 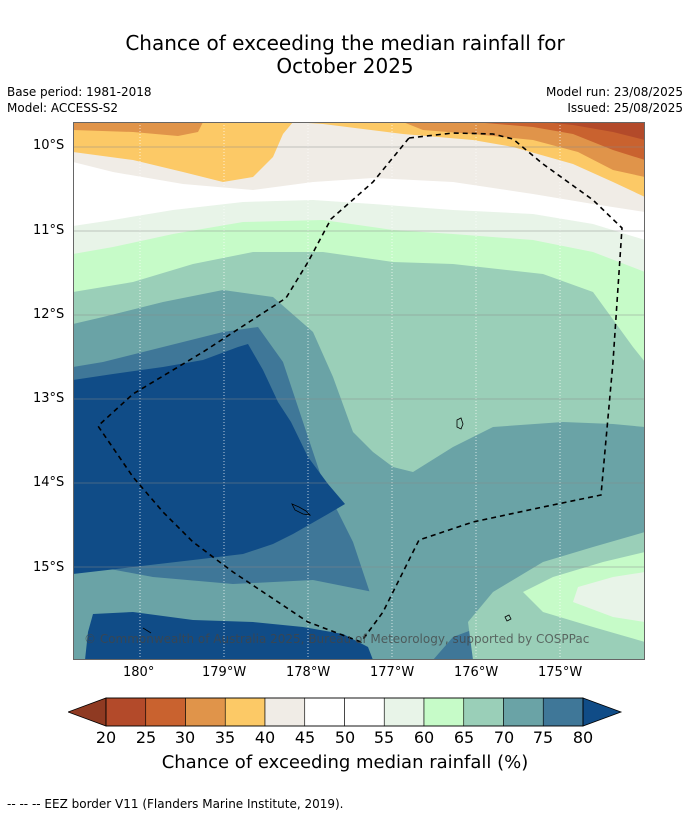 What do you see at coordinates (476, 672) in the screenshot?
I see `lon-label-176w: 176°W` at bounding box center [476, 672].